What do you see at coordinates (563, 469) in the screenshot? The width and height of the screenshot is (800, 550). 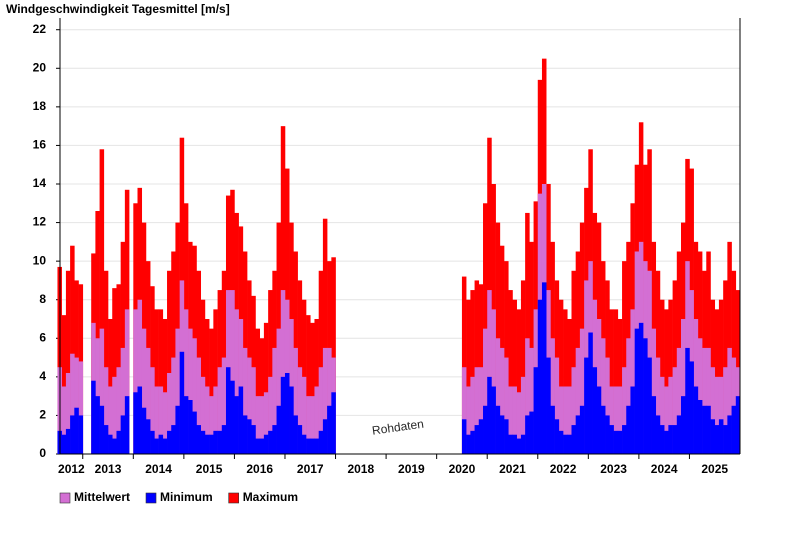 I see `x-tick-label: 2022` at bounding box center [563, 469].